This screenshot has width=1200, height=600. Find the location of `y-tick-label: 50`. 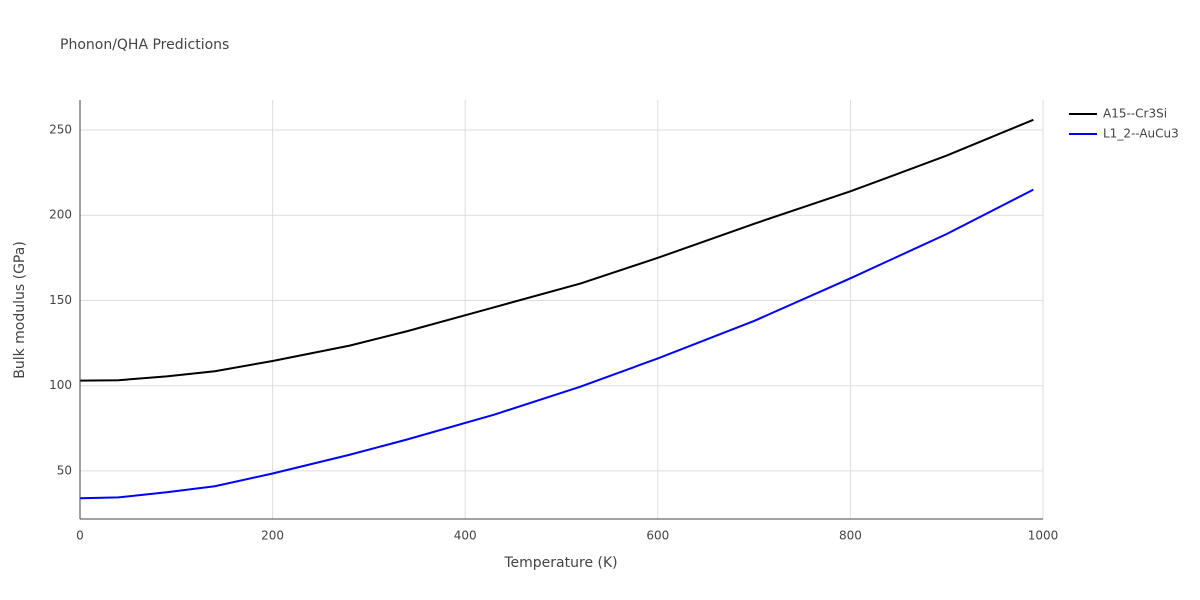

y-tick-label: 50 is located at coordinates (64, 470).